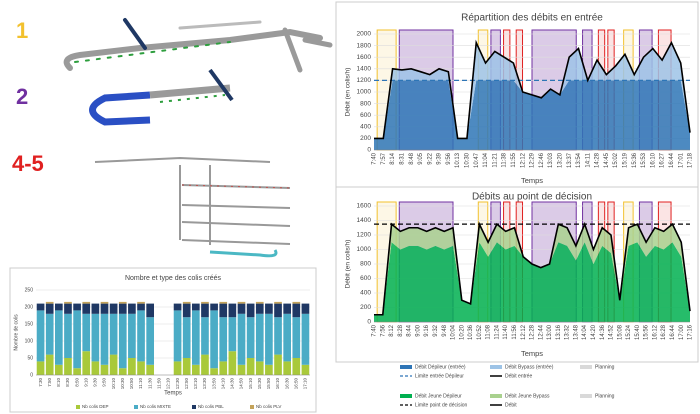 This screenshot has height=414, width=700. Describe the element at coordinates (620, 332) in the screenshot. I see `x-tick-label: 15:08` at that location.